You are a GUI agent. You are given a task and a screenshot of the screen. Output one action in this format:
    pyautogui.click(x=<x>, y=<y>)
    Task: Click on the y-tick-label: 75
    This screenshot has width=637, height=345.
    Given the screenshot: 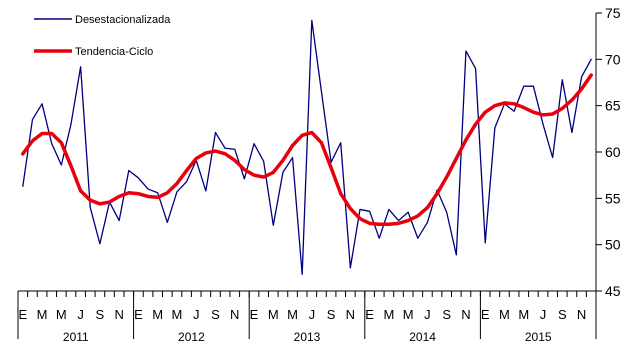 What is the action you would take?
    pyautogui.click(x=613, y=13)
    